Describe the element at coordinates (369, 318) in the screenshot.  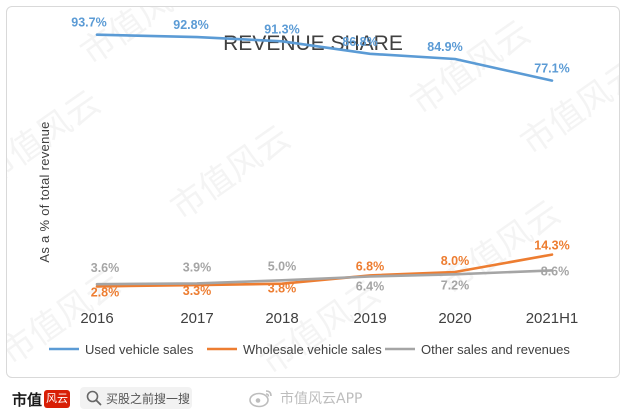
I see `x-tick-label: 2019` at that location.